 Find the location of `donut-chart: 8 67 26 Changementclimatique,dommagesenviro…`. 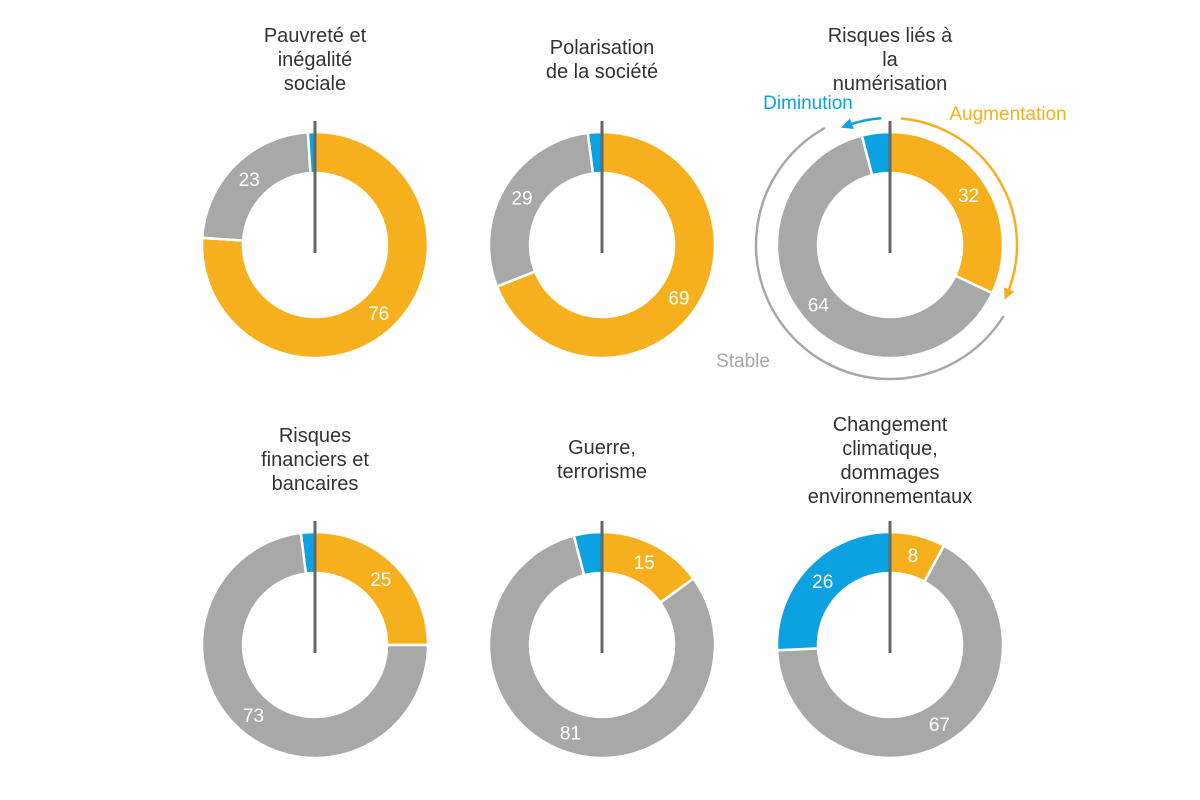

donut-chart: 8 67 26 Changementclimatique,dommagesenviro… is located at coordinates (890, 587).